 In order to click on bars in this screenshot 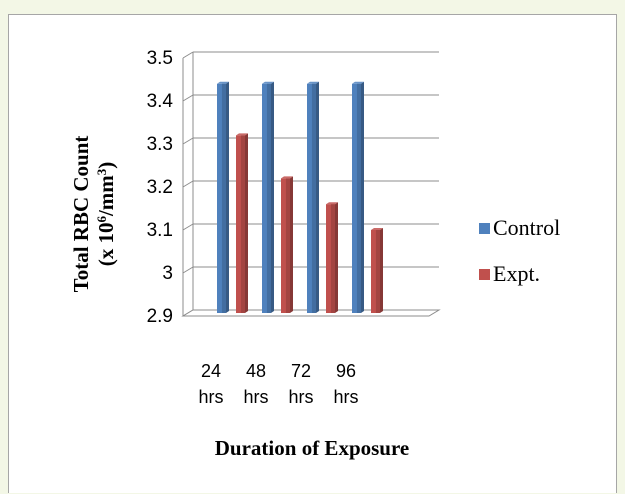, I will do `click(300, 197)`.